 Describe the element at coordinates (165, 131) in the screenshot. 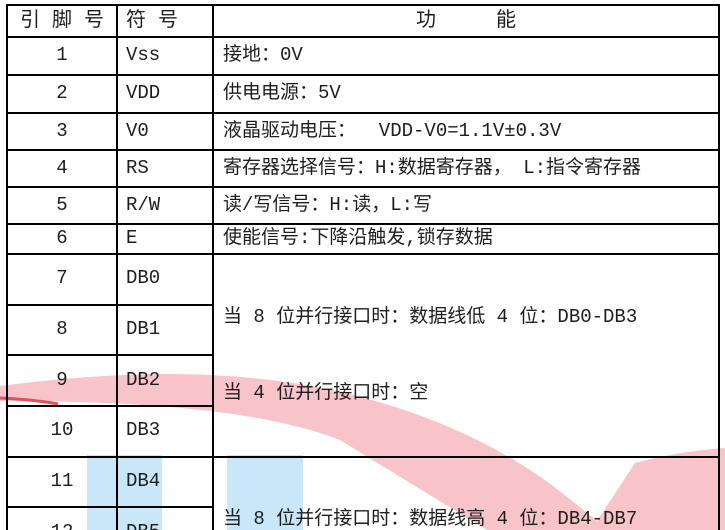

I see `symbol-cell: V0` at that location.